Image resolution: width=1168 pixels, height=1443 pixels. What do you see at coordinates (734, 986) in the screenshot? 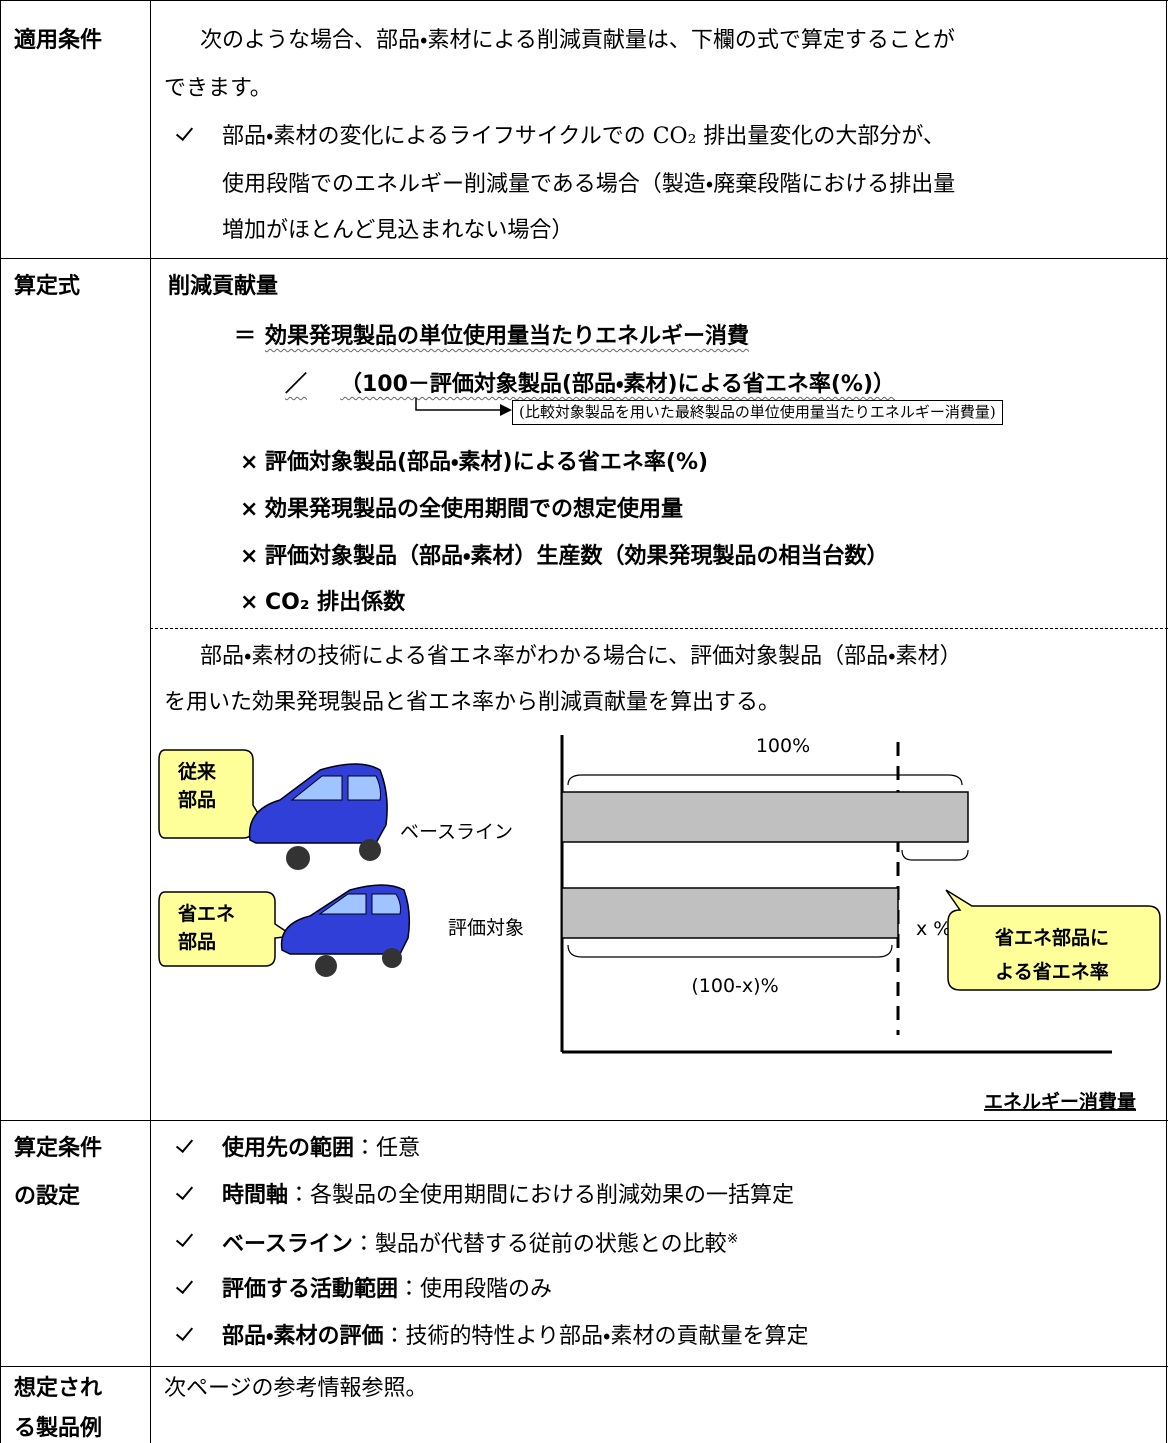
I see `label: (100-x)%` at bounding box center [734, 986].